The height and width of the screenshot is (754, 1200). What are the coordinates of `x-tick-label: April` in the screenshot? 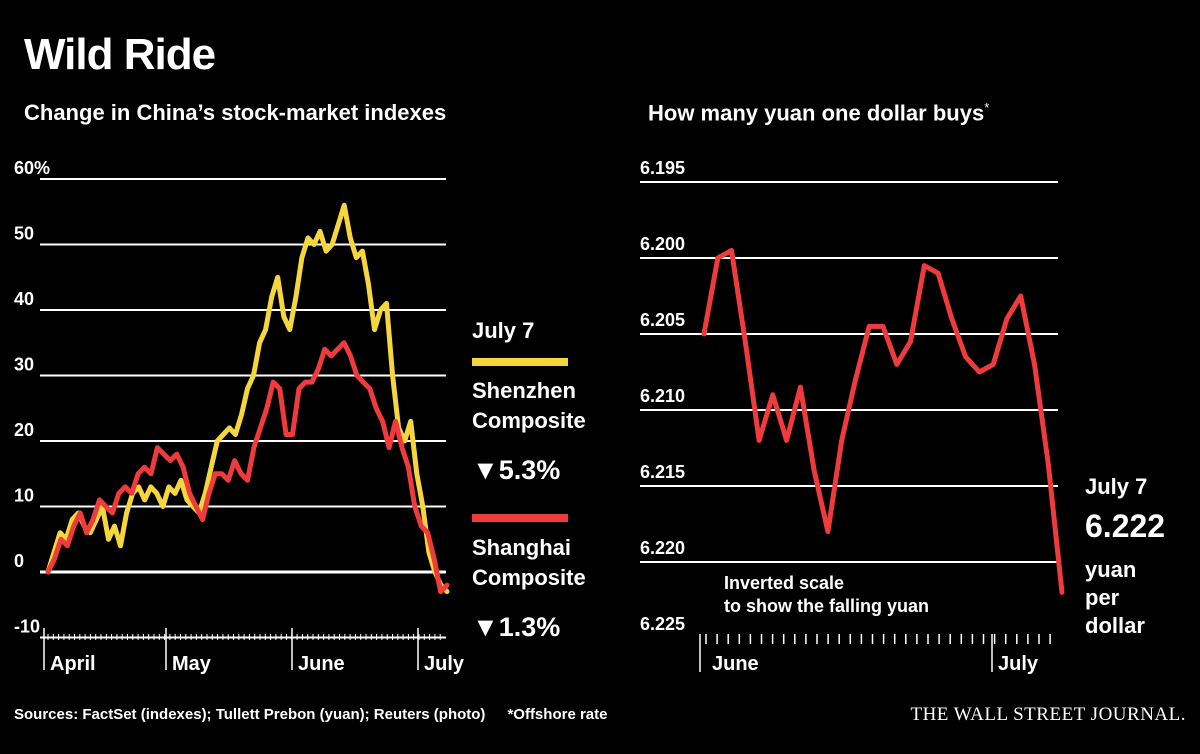 It's located at (73, 664).